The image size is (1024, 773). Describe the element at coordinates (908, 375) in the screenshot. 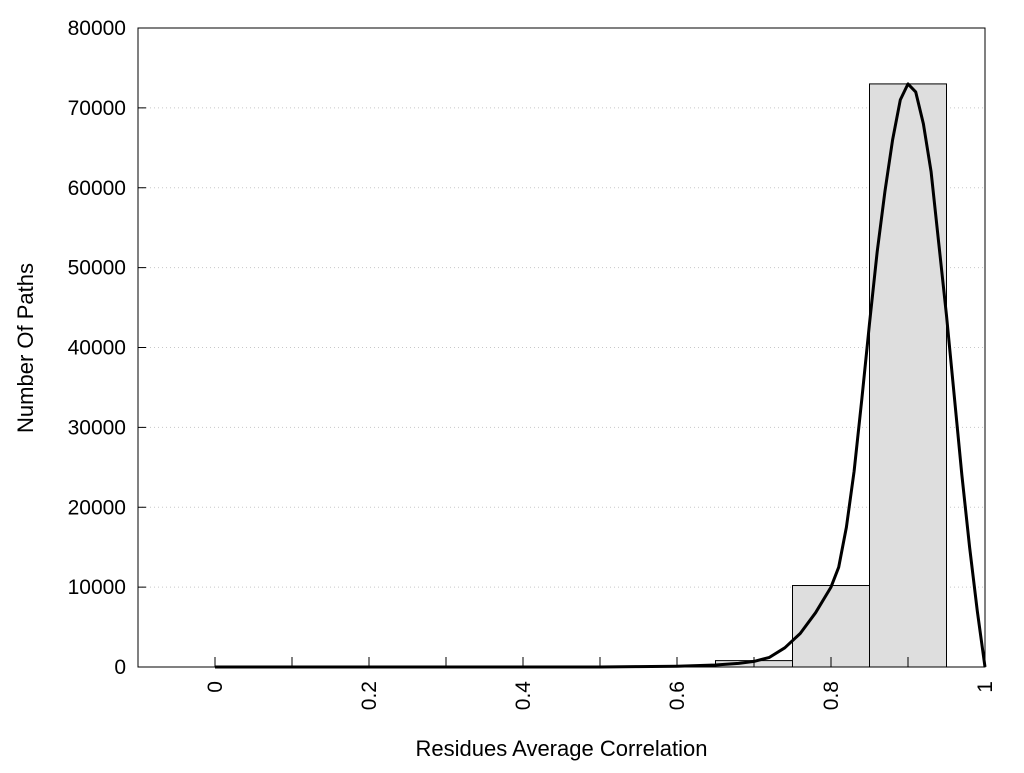

I see `histogram-bar` at that location.